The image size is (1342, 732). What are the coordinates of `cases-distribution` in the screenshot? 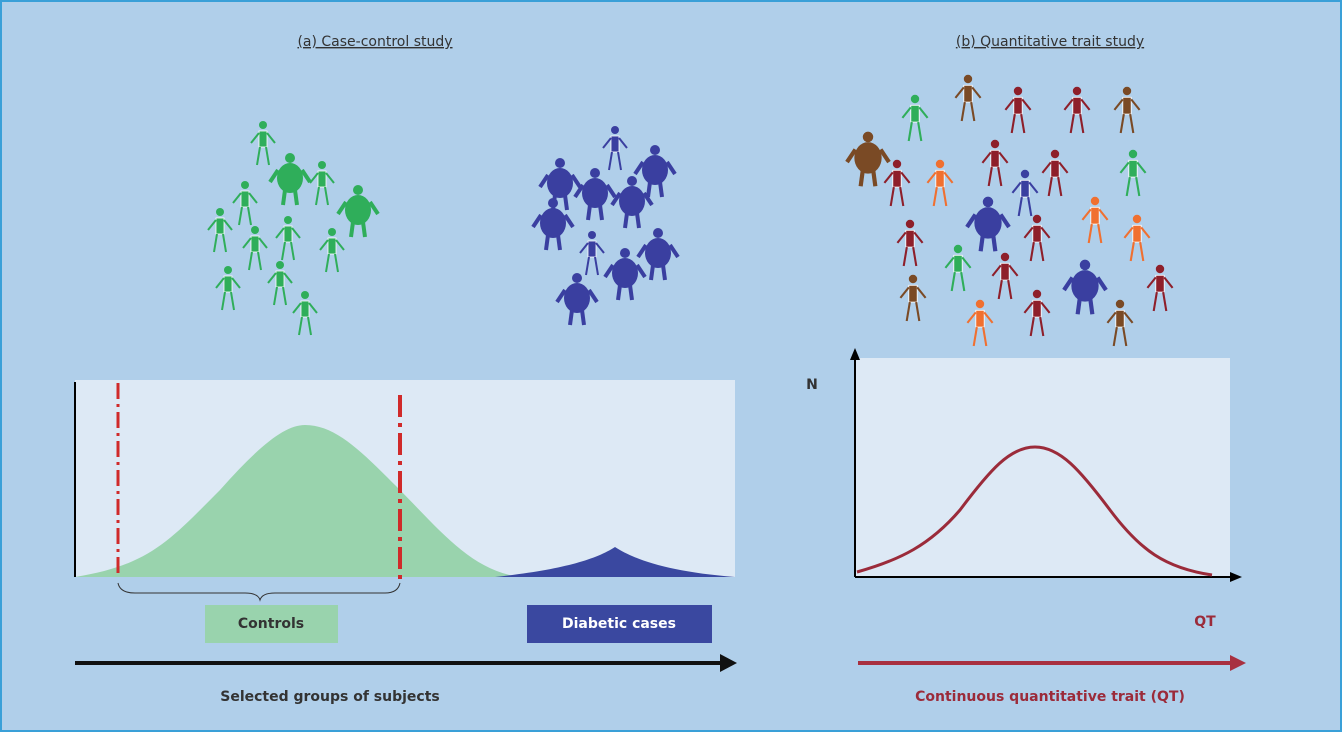 It's located at (615, 562).